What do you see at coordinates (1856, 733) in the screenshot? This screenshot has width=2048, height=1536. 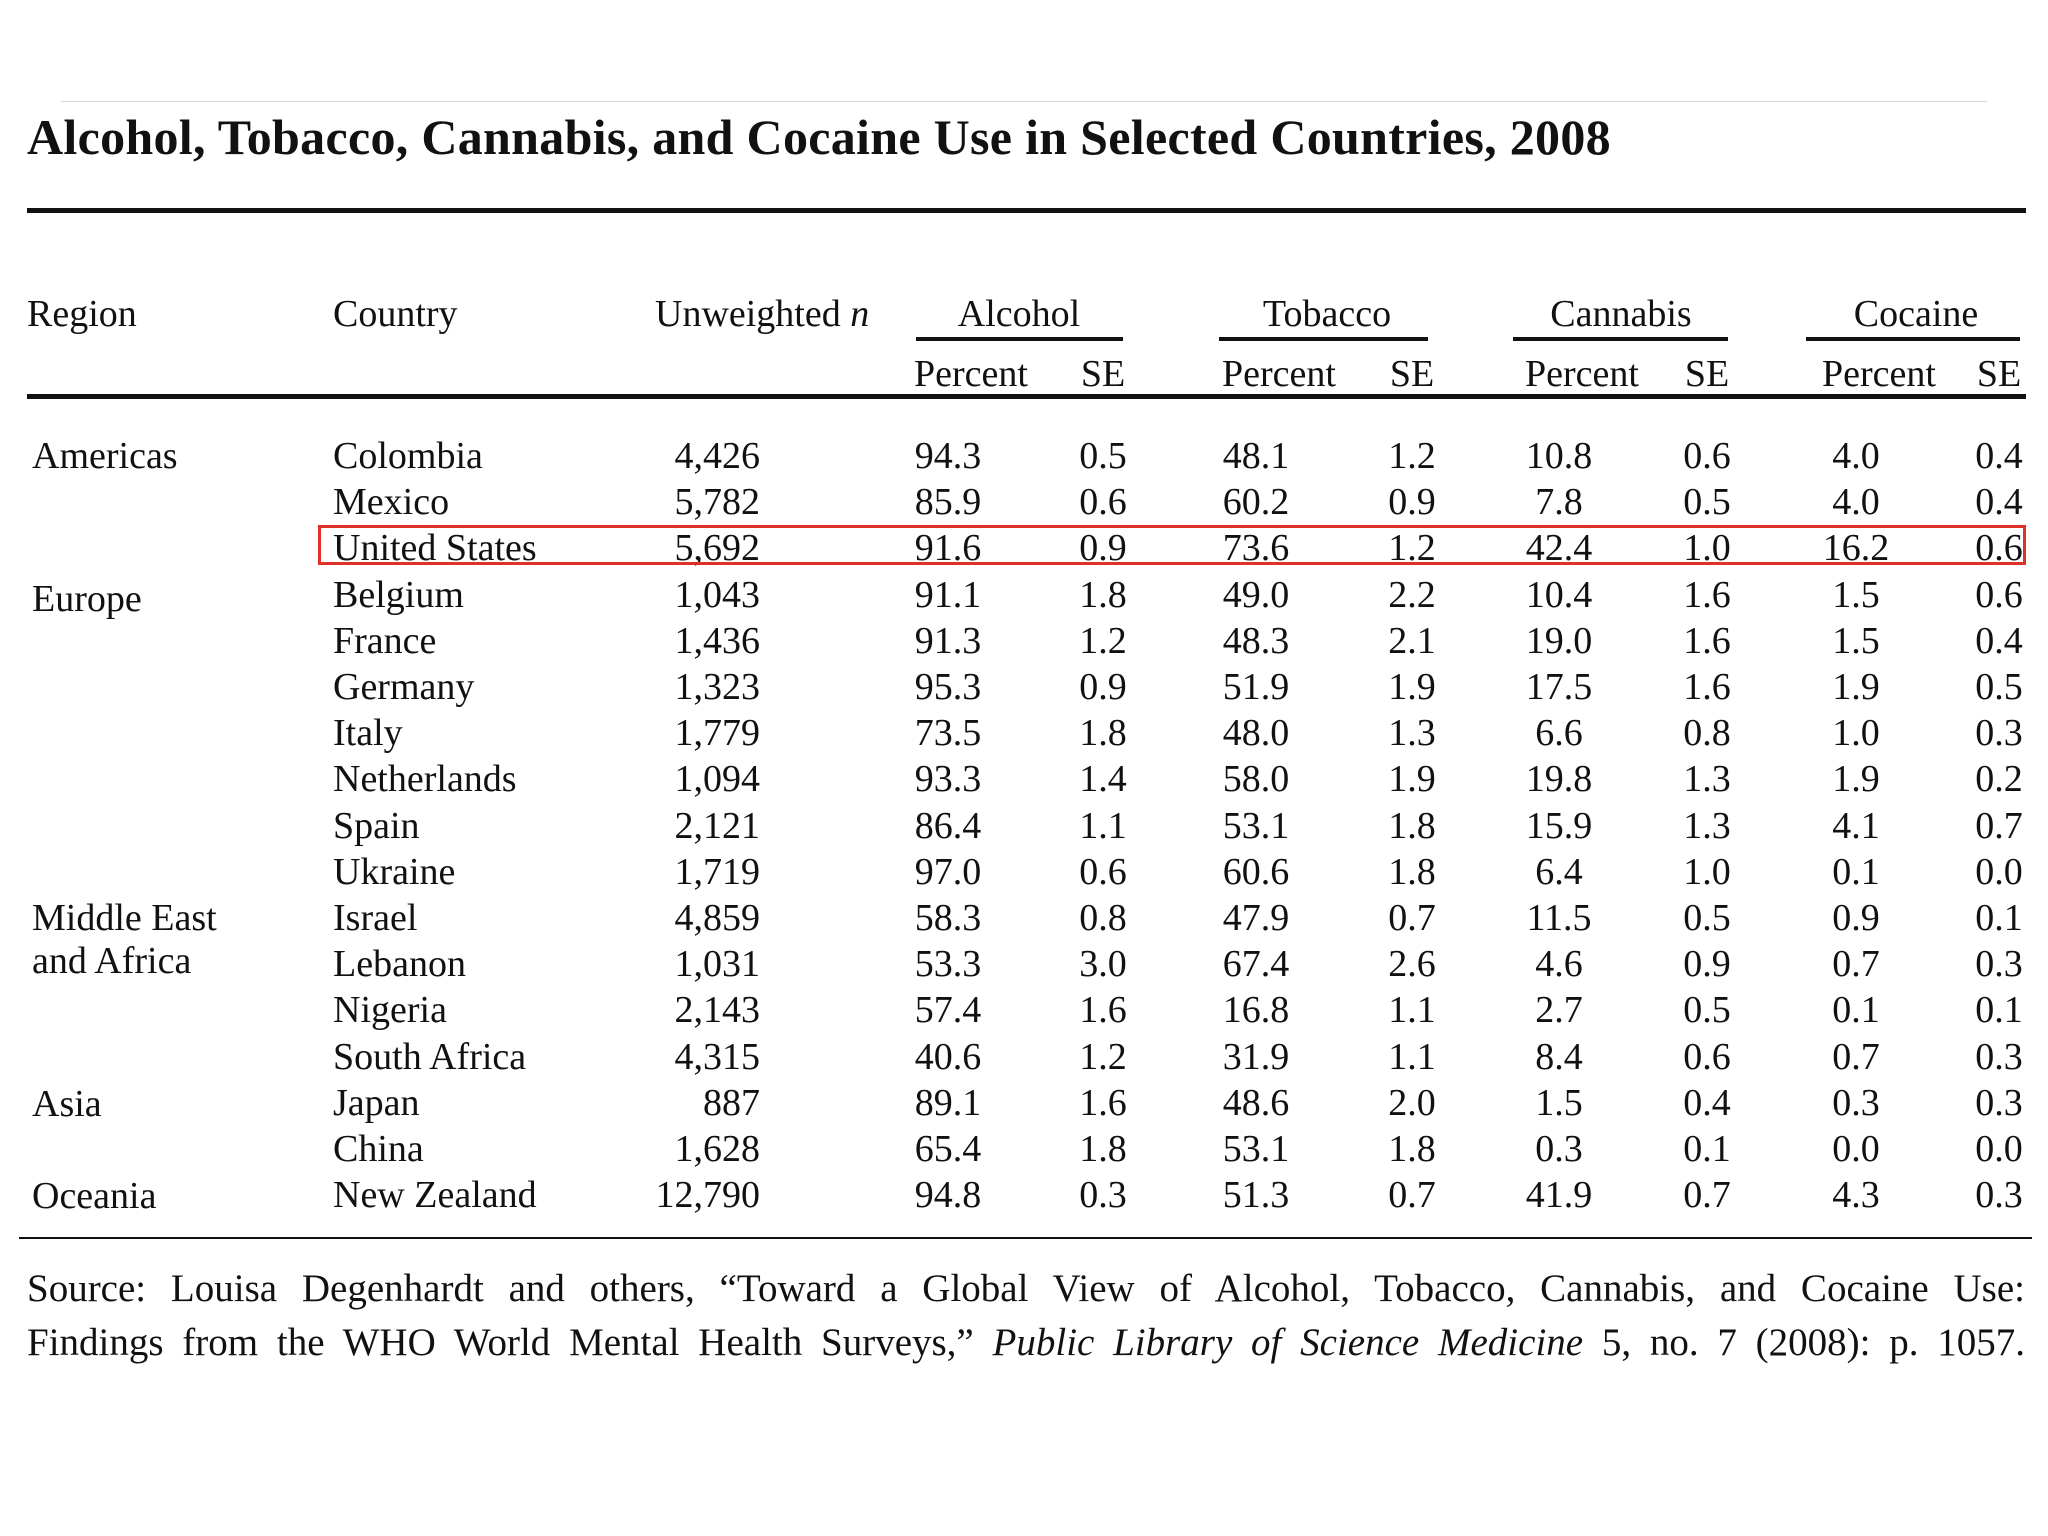 I see `cell-cocaine-percent: 1.0` at bounding box center [1856, 733].